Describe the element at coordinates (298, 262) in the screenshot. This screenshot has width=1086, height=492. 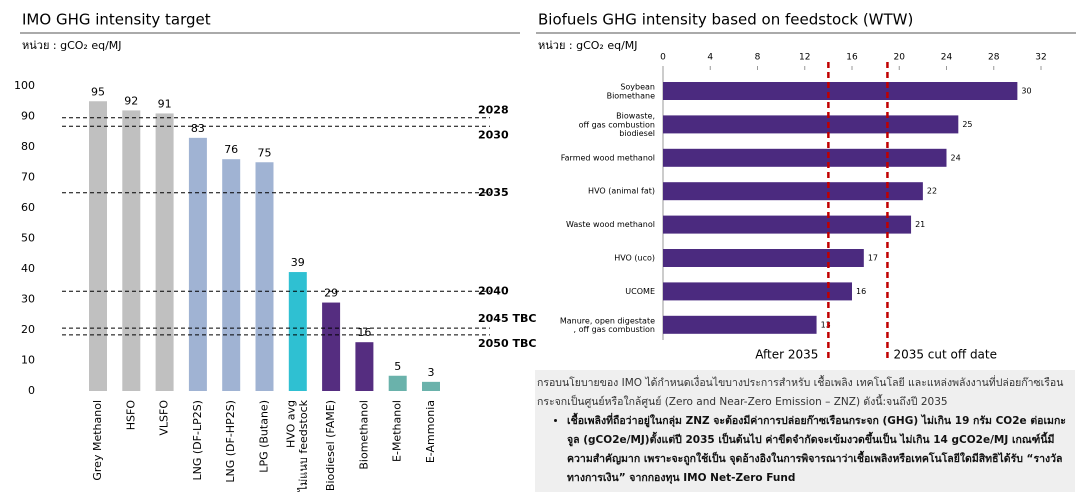
I see `value-label: 39` at that location.